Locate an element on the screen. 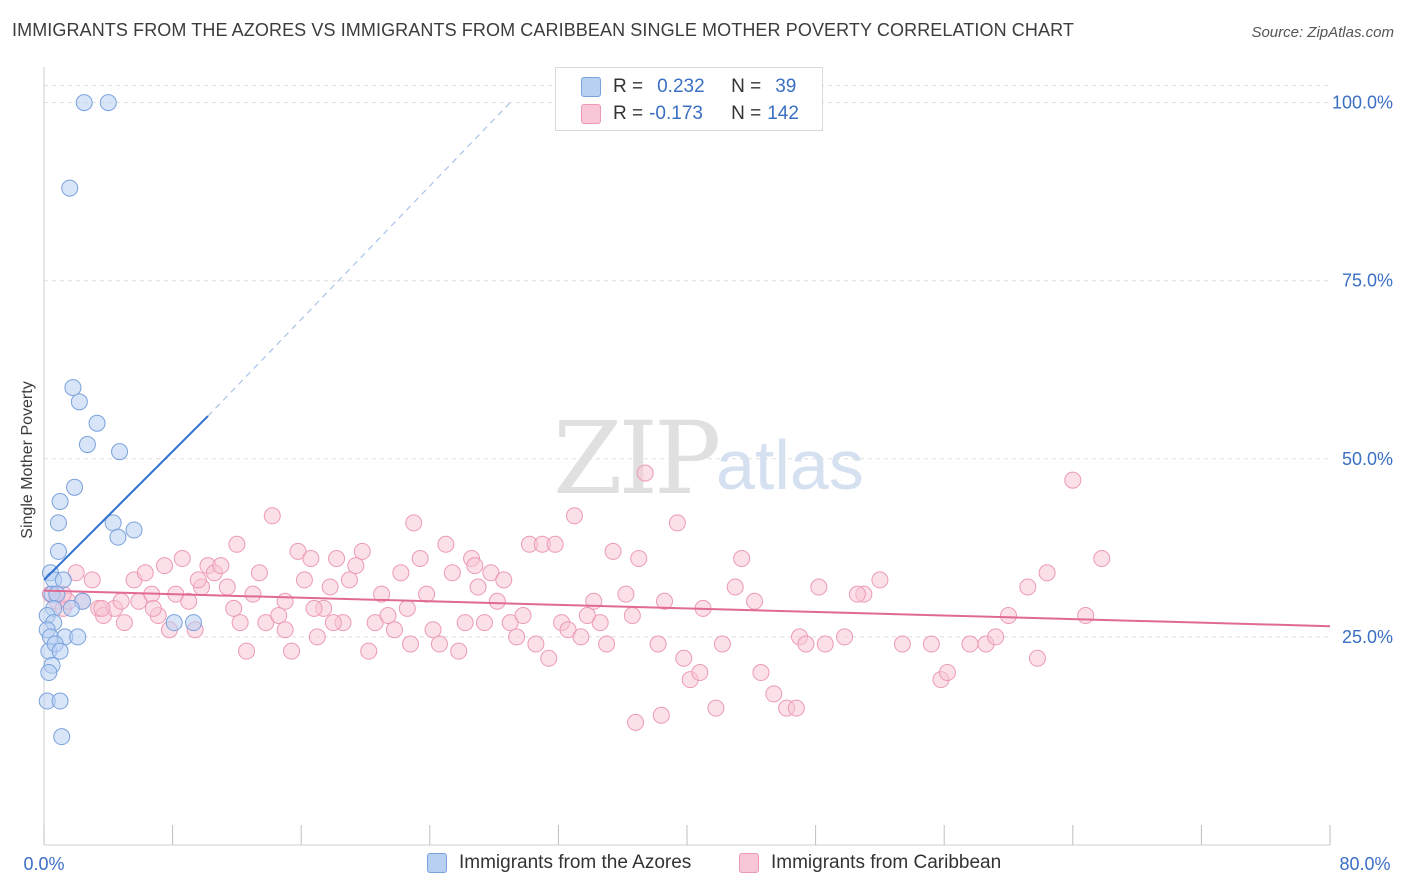 Image resolution: width=1406 pixels, height=892 pixels. source-label: Source: ZipAtlas.com is located at coordinates (1322, 32).